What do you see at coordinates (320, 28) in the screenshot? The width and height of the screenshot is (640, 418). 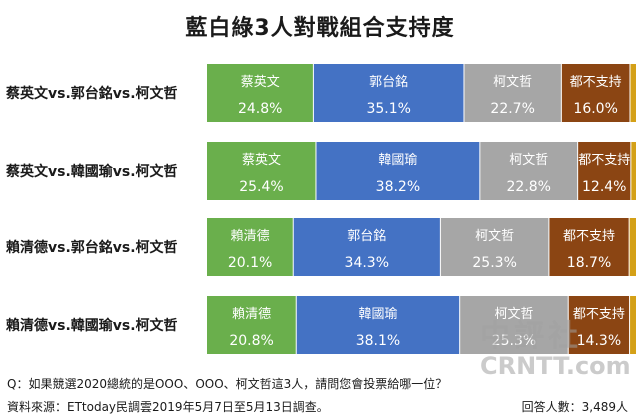 I see `chart-title: 藍白綠3人對戰組合支持度` at bounding box center [320, 28].